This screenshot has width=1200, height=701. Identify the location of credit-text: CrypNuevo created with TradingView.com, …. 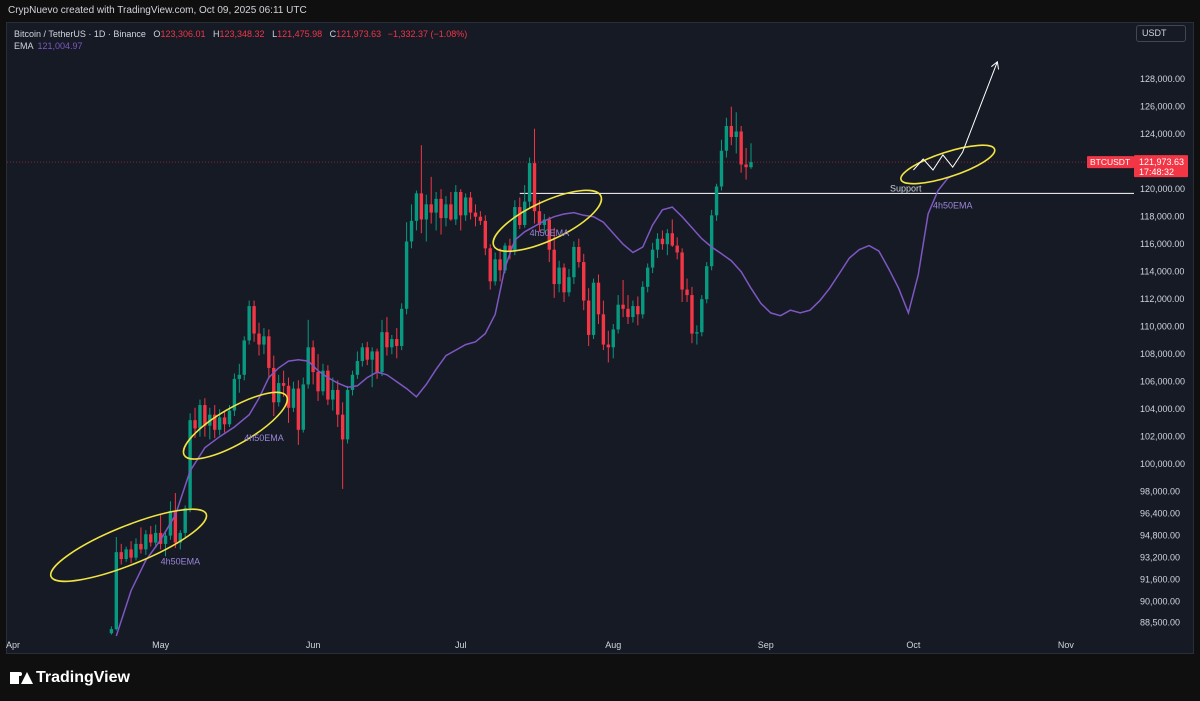
(157, 10).